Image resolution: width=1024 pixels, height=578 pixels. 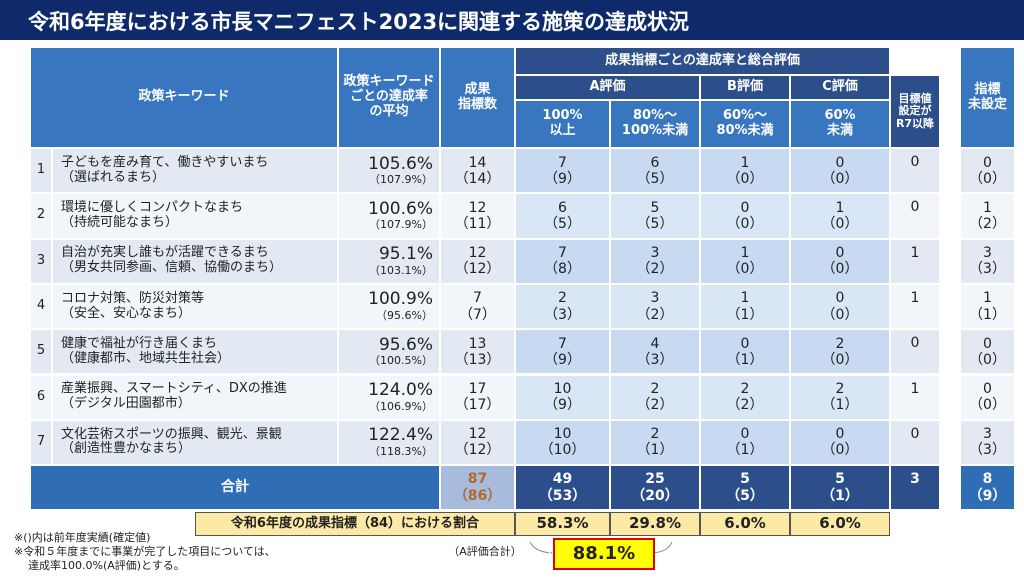 I want to click on row-cell-text: 6, so click(x=562, y=207).